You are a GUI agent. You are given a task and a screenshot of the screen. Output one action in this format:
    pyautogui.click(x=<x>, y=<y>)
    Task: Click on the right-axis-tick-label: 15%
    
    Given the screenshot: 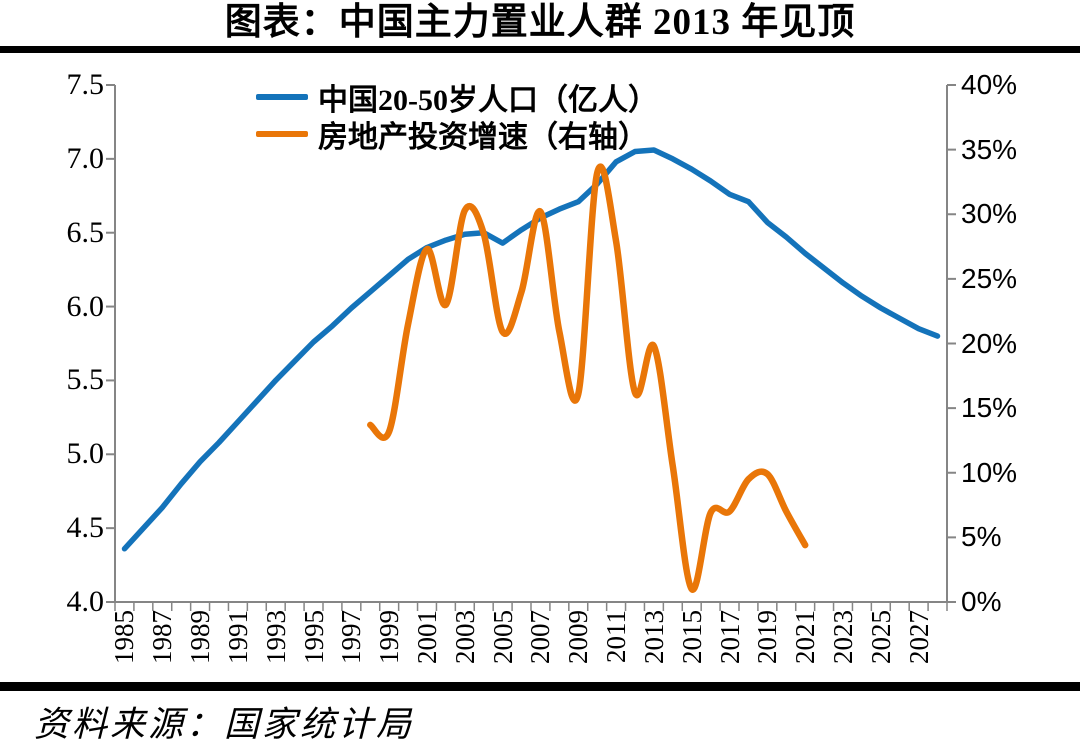 What is the action you would take?
    pyautogui.click(x=989, y=408)
    